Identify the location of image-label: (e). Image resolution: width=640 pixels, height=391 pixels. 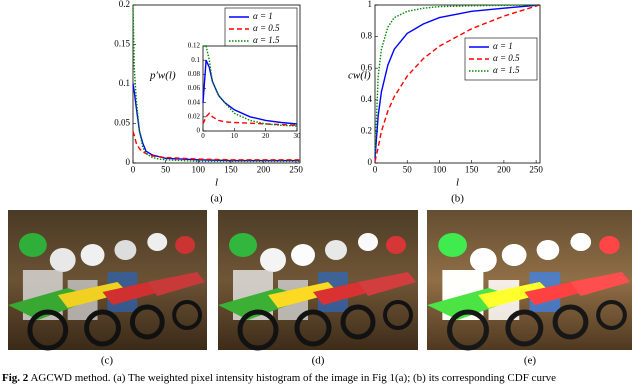
(530, 361).